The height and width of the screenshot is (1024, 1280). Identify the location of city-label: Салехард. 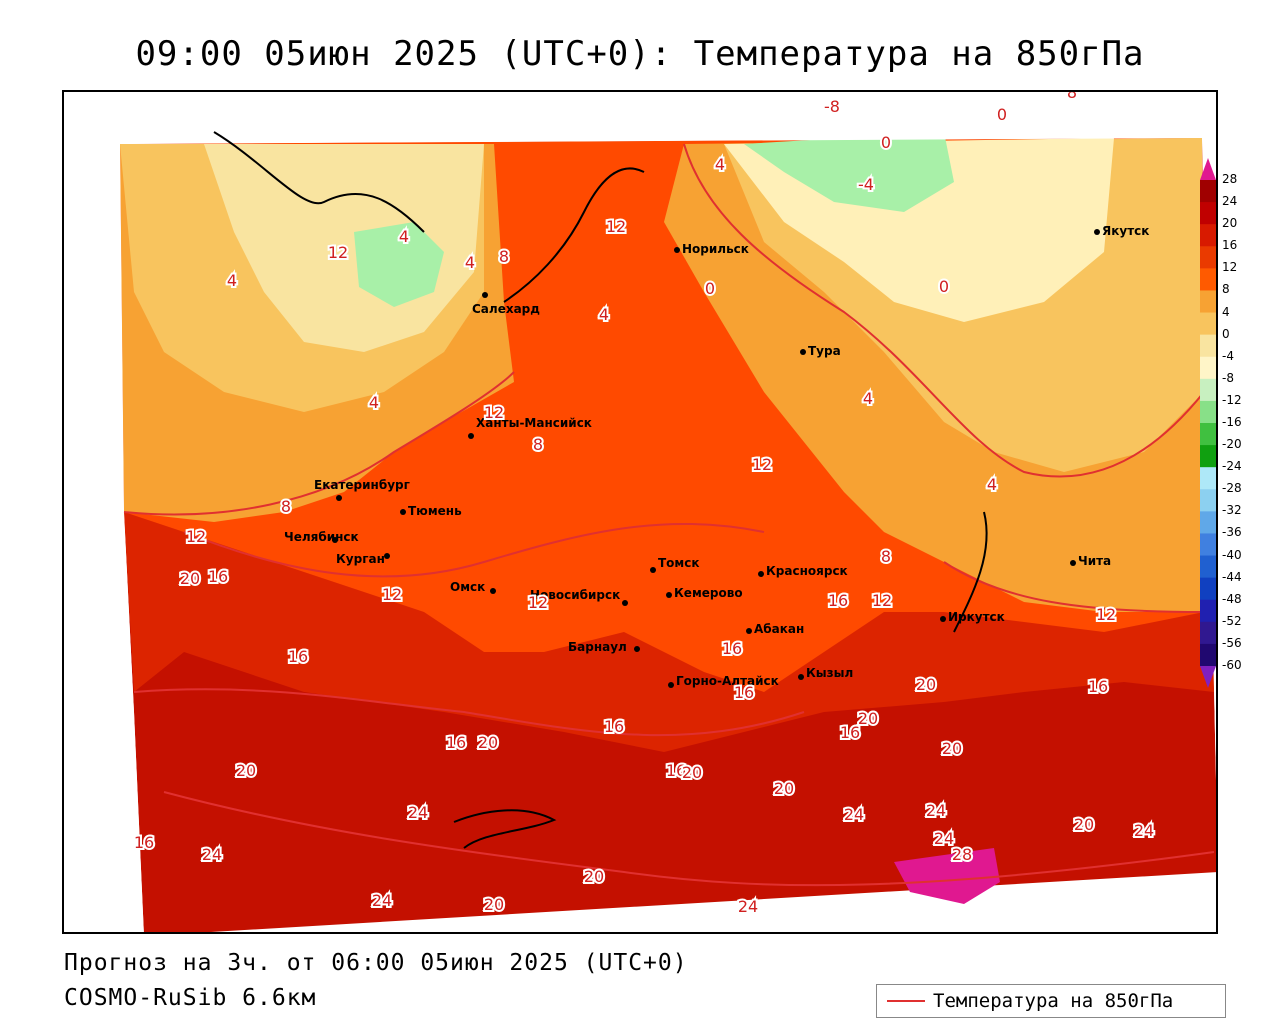
(506, 309).